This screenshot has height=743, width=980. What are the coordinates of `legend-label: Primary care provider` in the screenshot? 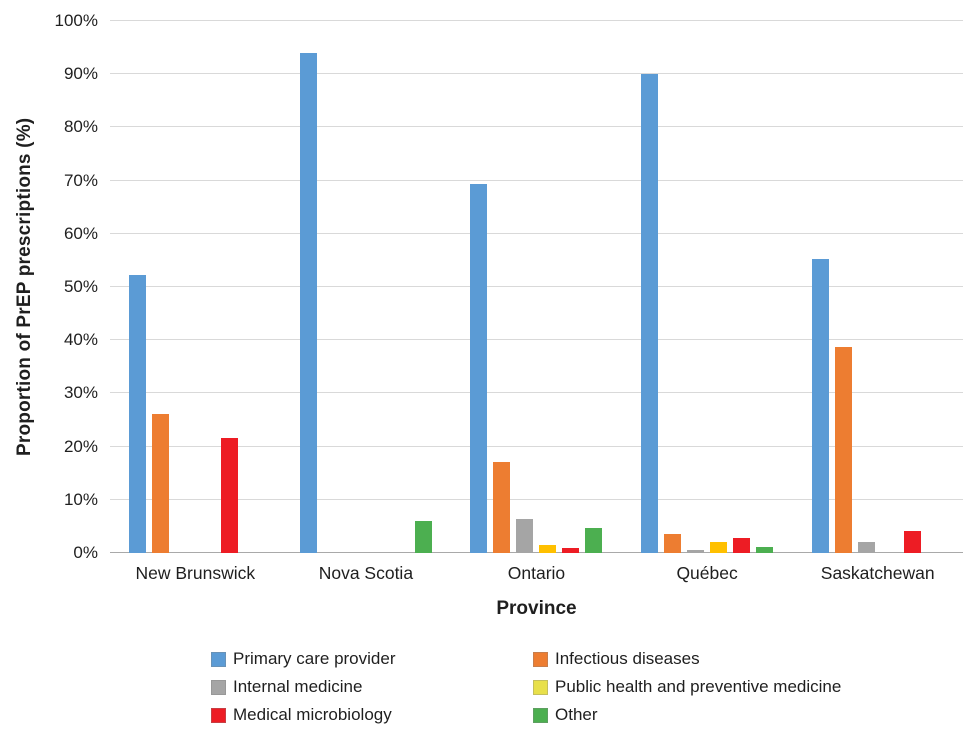 It's located at (314, 658).